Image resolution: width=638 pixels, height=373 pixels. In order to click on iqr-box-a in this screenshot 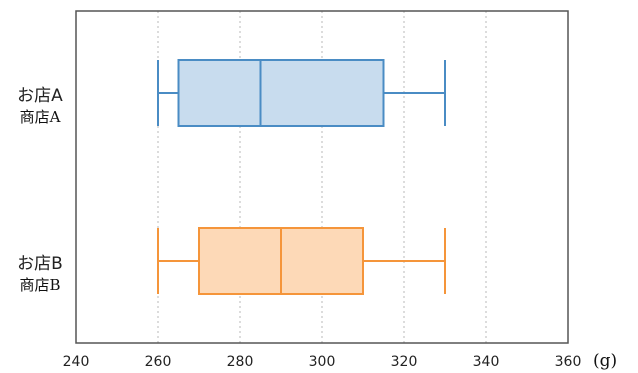, I will do `click(281, 93)`.